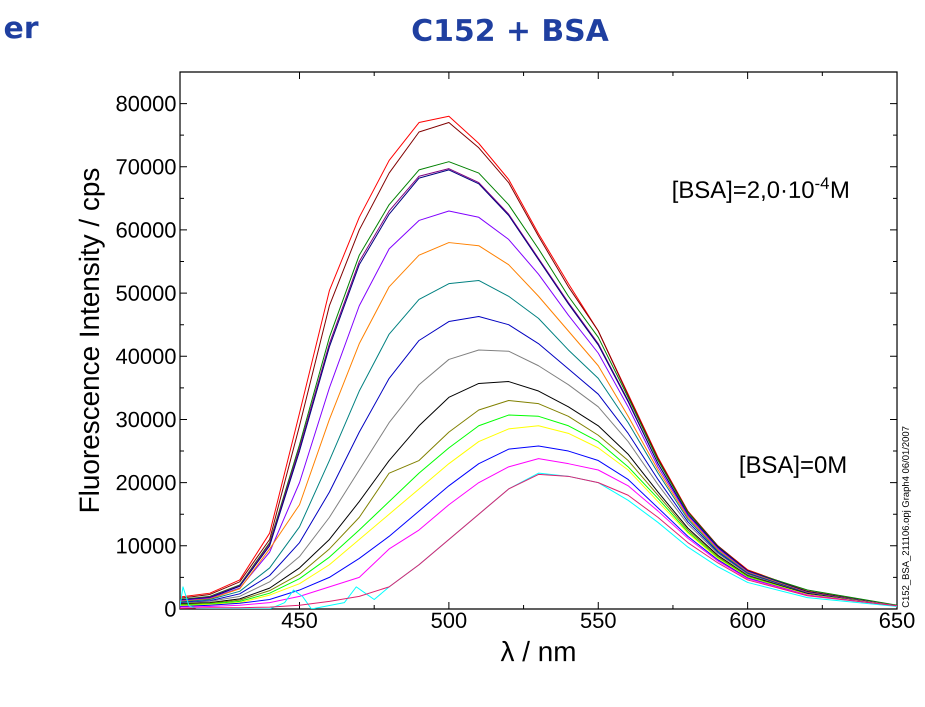 This screenshot has height=707, width=925. I want to click on x-tick-label: 550, so click(598, 620).